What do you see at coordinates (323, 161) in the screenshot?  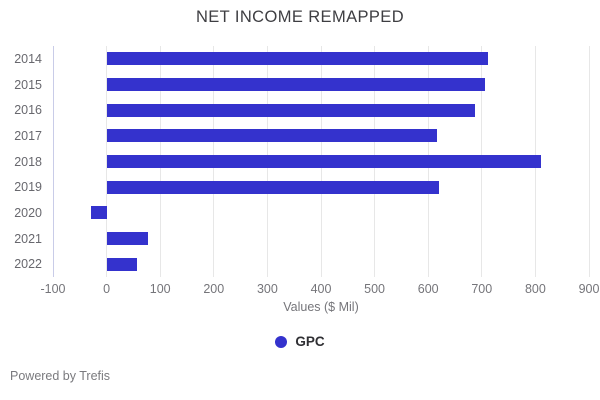 I see `bar-2018` at bounding box center [323, 161].